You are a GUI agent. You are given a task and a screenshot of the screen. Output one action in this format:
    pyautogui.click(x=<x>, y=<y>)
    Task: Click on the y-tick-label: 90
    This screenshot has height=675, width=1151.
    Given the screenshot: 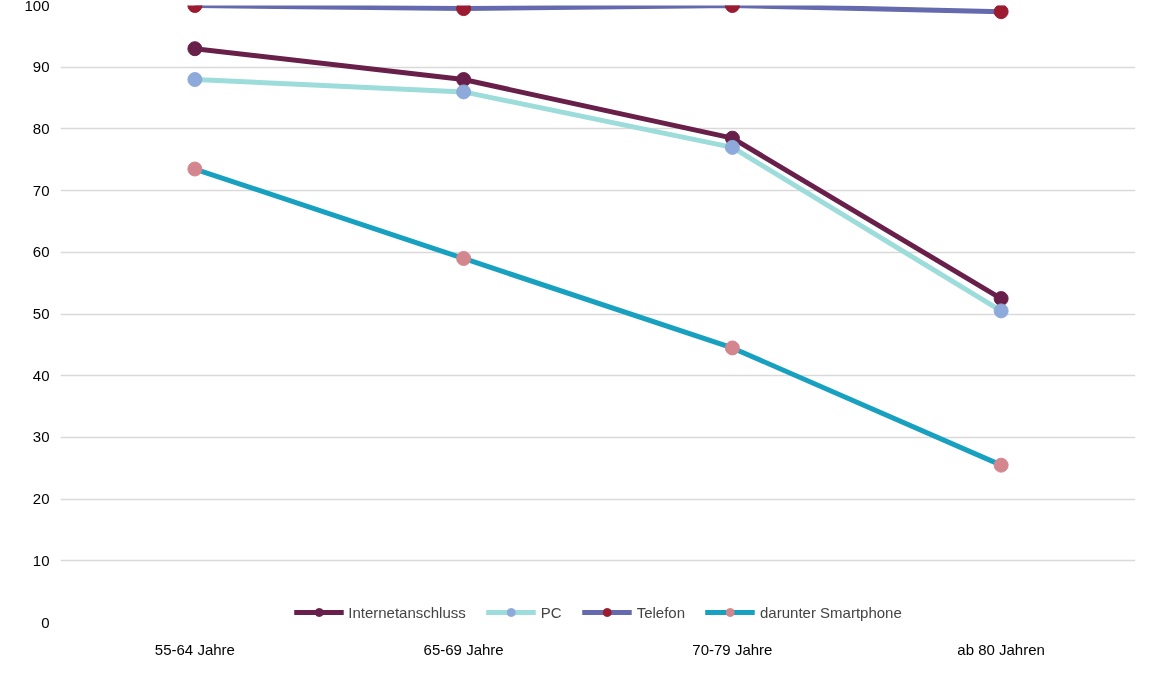 What is the action you would take?
    pyautogui.click(x=41, y=67)
    